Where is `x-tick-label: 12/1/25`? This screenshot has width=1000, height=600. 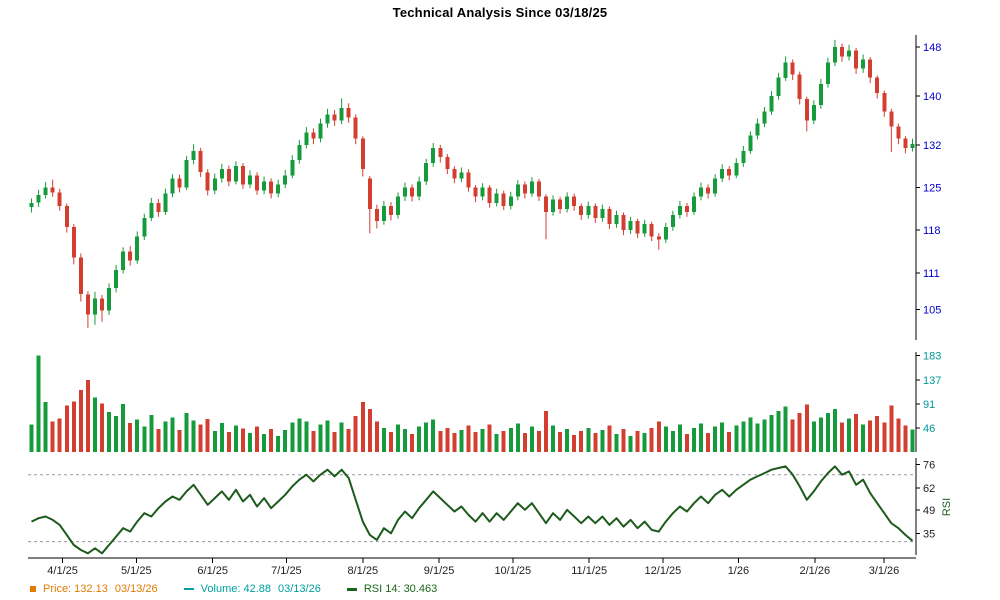 x-tick-label: 12/1/25 is located at coordinates (663, 571).